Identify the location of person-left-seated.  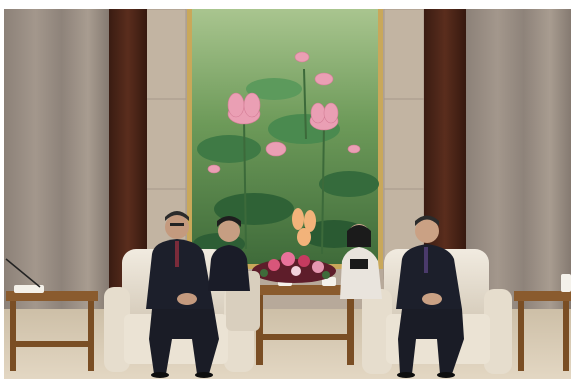
(182, 294).